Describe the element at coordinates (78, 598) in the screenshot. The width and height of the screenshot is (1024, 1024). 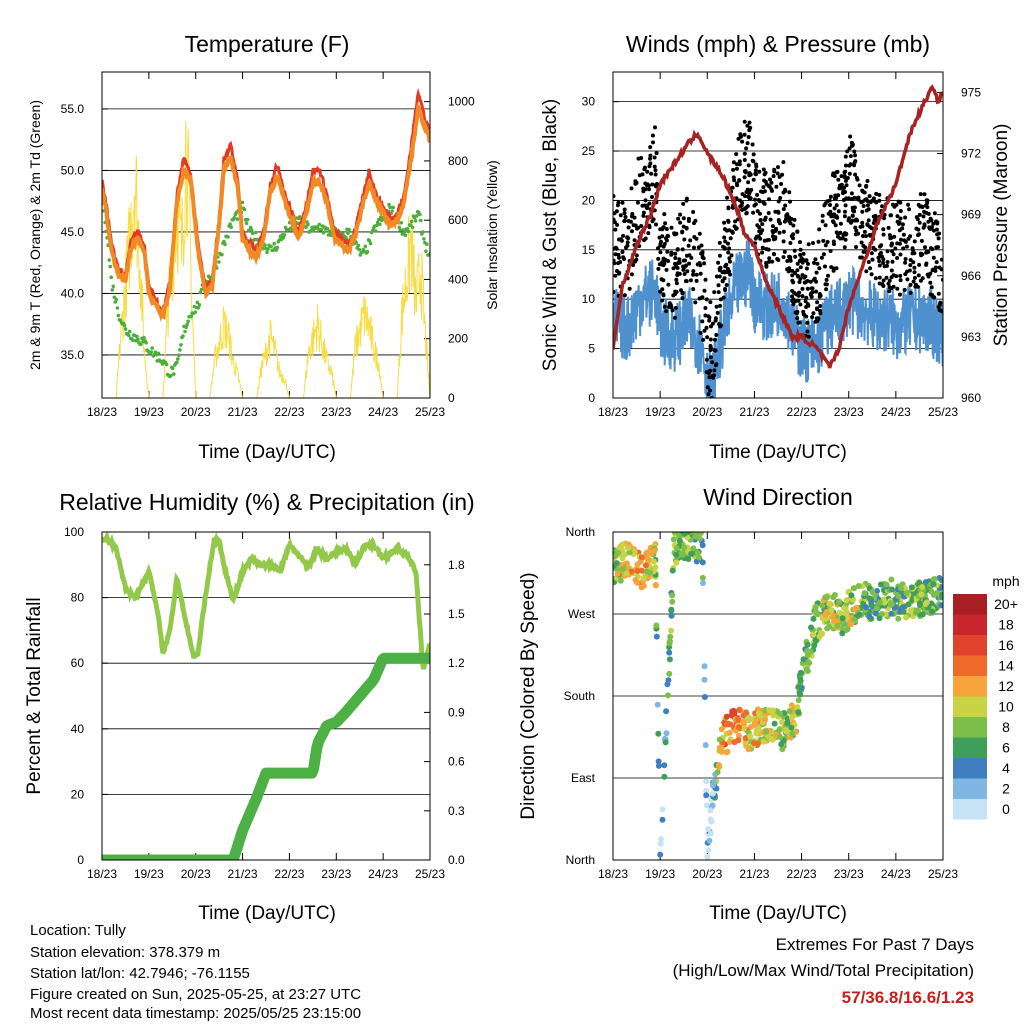
I see `y-tick-label: 80` at that location.